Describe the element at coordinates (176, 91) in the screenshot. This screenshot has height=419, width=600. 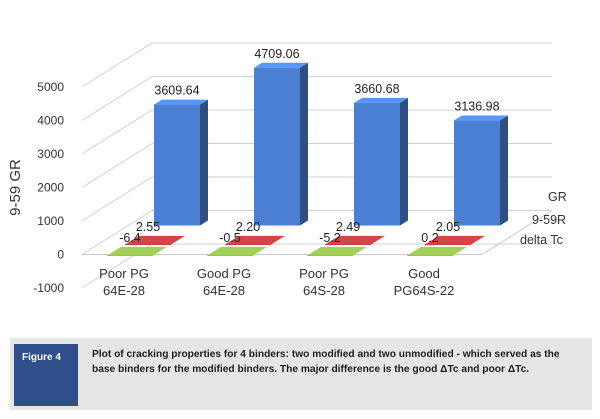
I see `data-label: 3609.64` at that location.